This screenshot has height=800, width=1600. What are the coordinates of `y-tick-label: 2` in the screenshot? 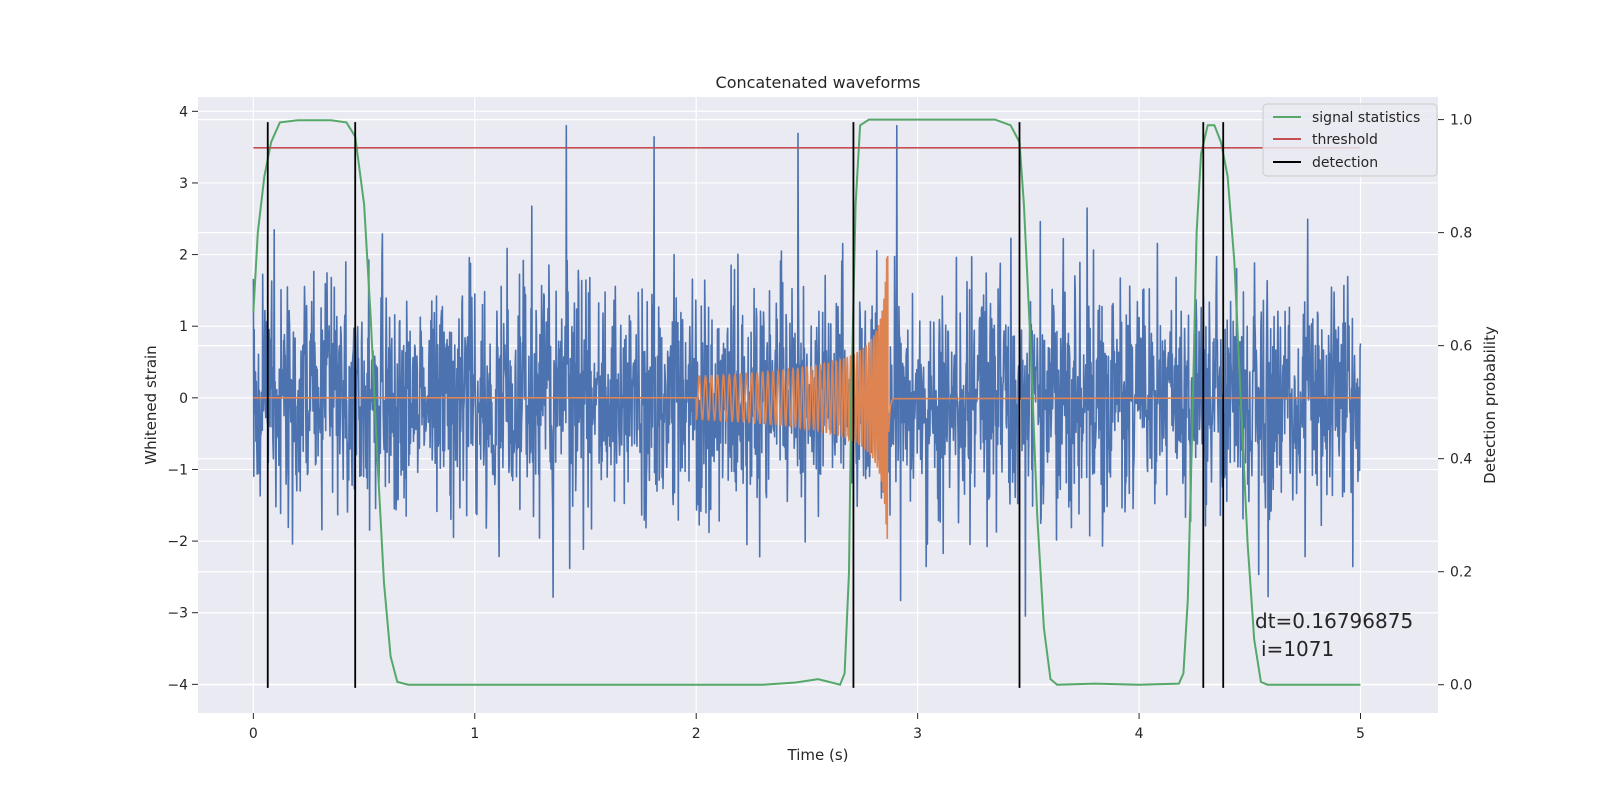 It's located at (183, 256).